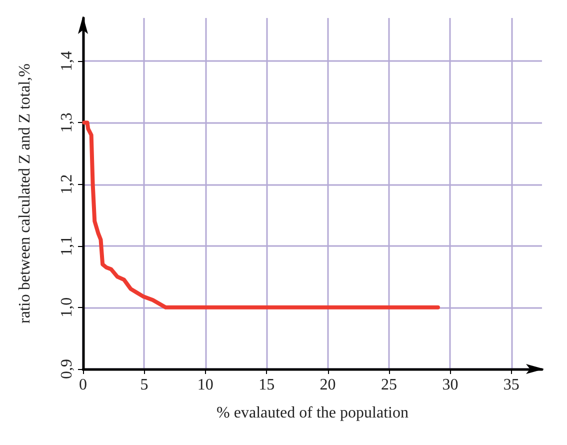 Image resolution: width=567 pixels, height=445 pixels. Describe the element at coordinates (450, 385) in the screenshot. I see `x-tick-label: 30` at that location.